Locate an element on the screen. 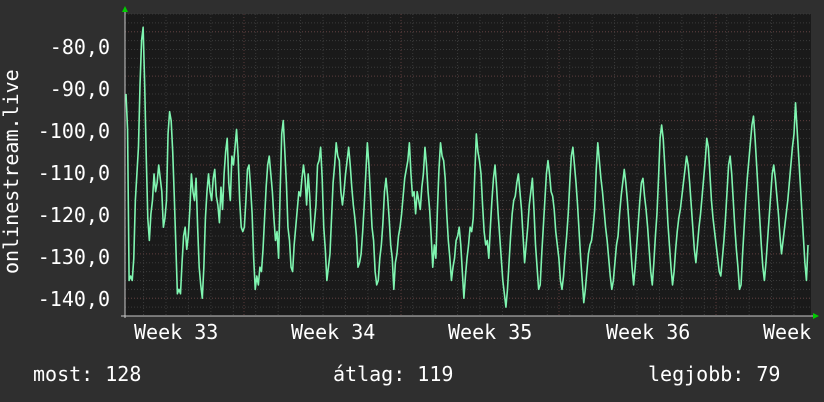 The width and height of the screenshot is (824, 402). x-axis-arrow is located at coordinates (816, 316).